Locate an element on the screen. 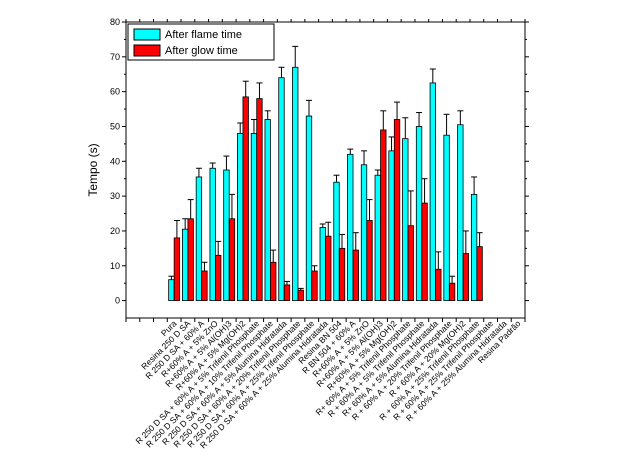  y-tick-label: 40 is located at coordinates (115, 161).